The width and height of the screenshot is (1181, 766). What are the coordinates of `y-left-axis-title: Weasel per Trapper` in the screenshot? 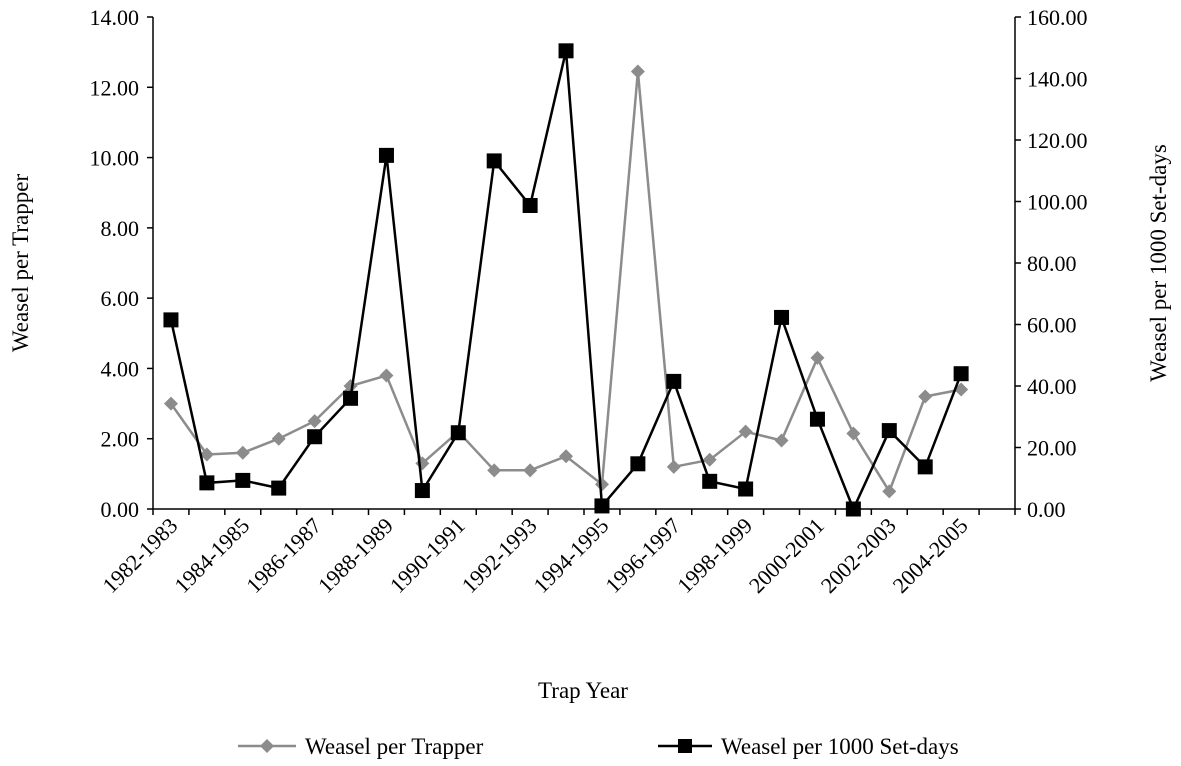 It's located at (20, 263).